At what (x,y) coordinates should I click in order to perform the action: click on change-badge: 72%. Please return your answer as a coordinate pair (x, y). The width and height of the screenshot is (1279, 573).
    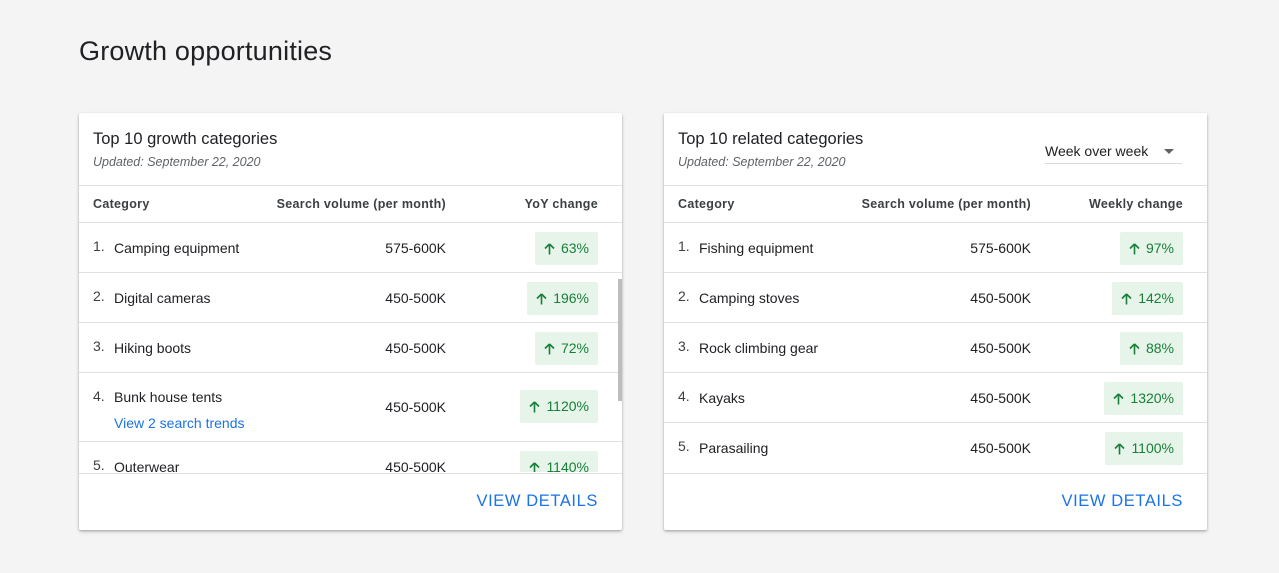
    Looking at the image, I should click on (566, 348).